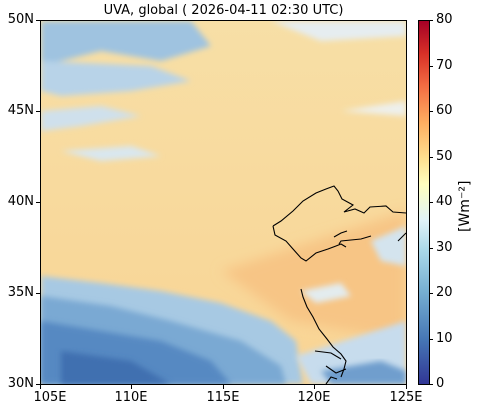  Describe the element at coordinates (20, 110) in the screenshot. I see `y-tick-label: 45N` at that location.